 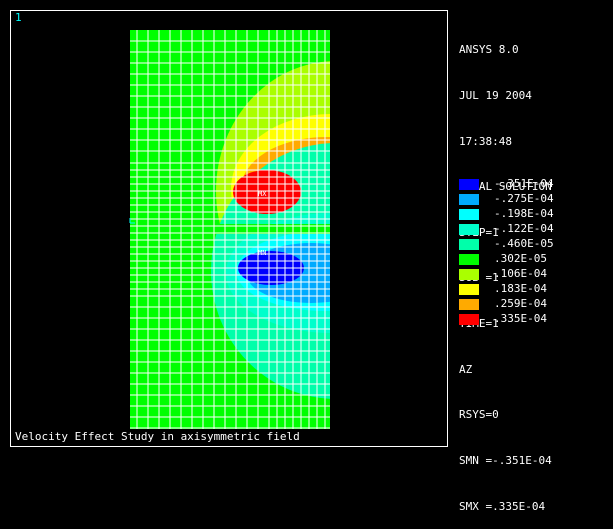 What do you see at coordinates (262, 253) in the screenshot?
I see `min-marker: MN` at bounding box center [262, 253].